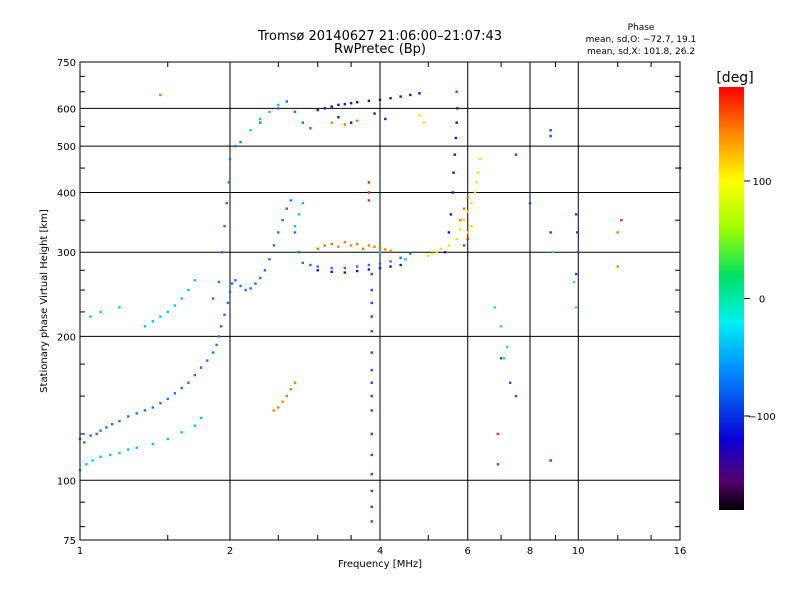 Image resolution: width=800 pixels, height=600 pixels. I want to click on colorbar-label: [deg], so click(734, 78).